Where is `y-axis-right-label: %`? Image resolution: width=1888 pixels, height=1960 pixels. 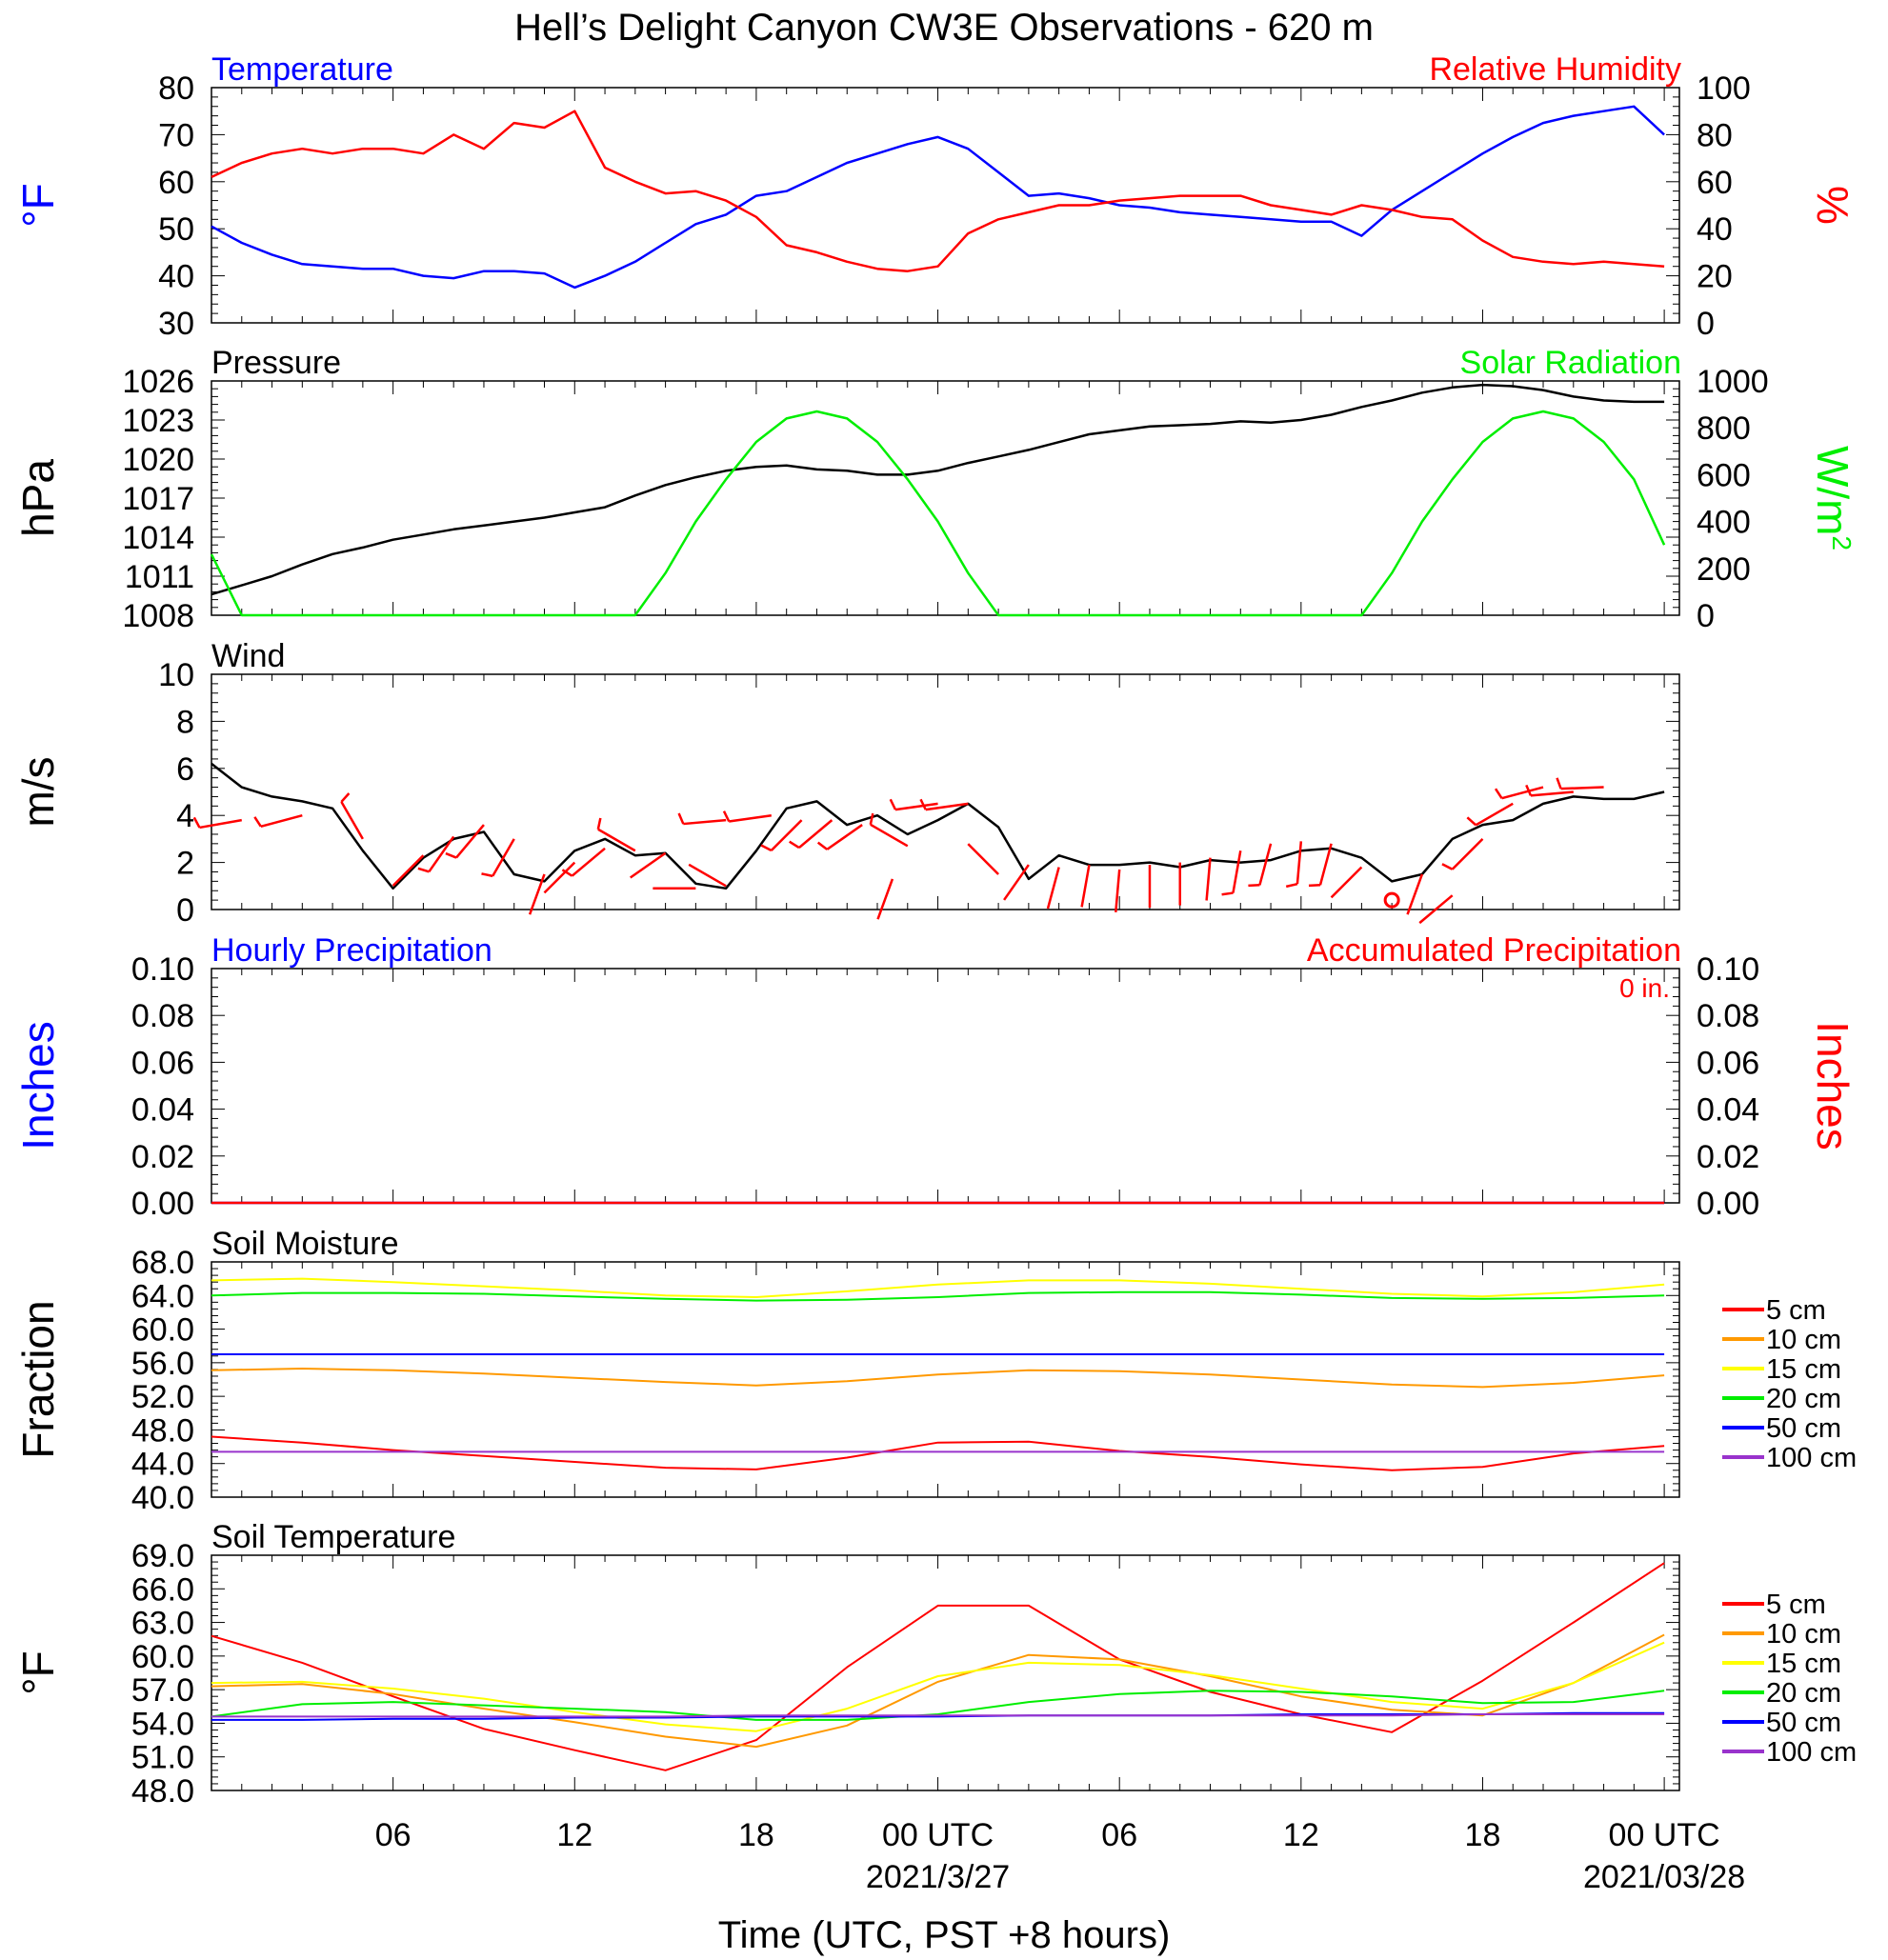 y-axis-right-label: % is located at coordinates (1833, 205).